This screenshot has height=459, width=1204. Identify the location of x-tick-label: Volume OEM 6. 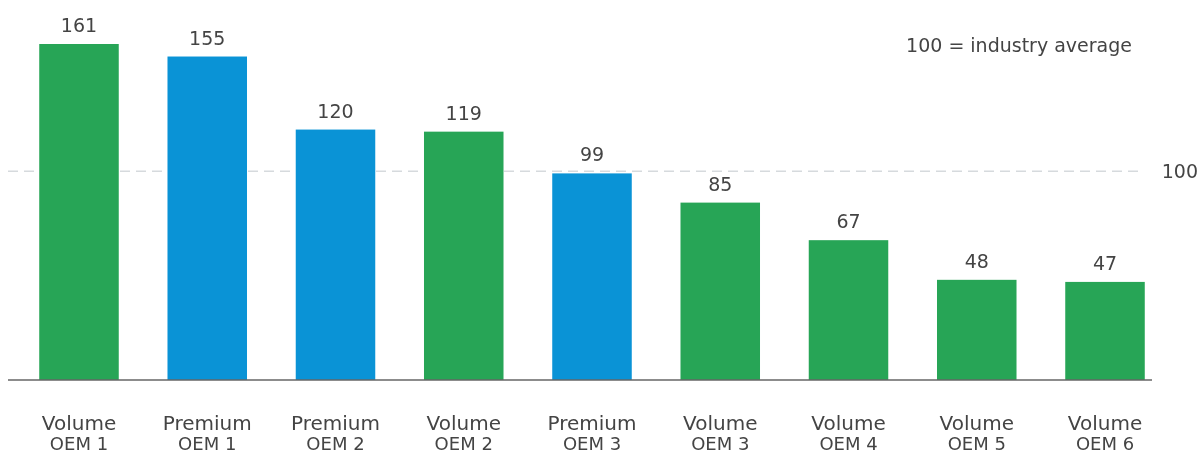
(1105, 432).